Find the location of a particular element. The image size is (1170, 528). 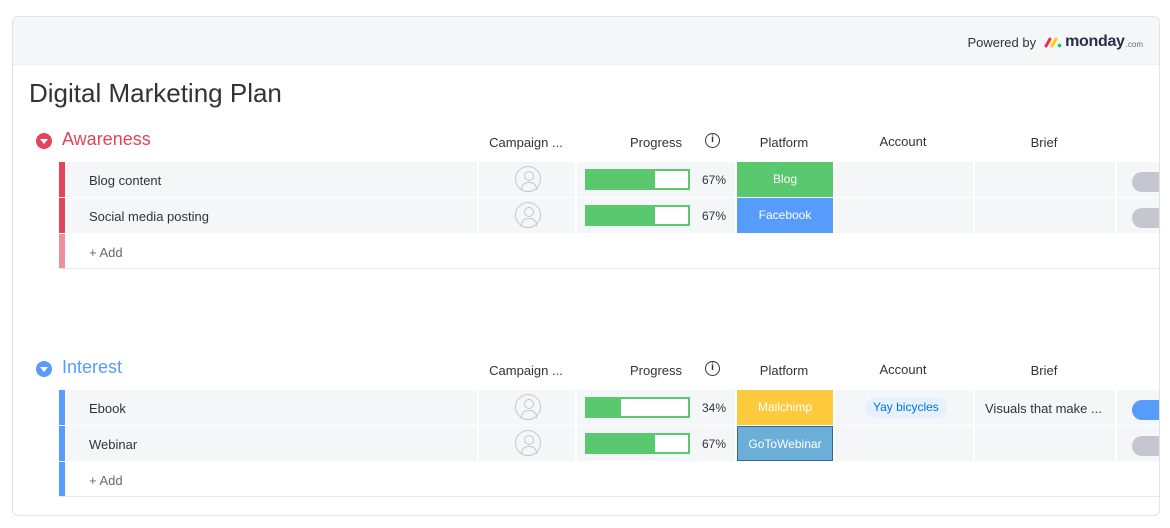

top-bar: Powered by monday .com is located at coordinates (586, 41).